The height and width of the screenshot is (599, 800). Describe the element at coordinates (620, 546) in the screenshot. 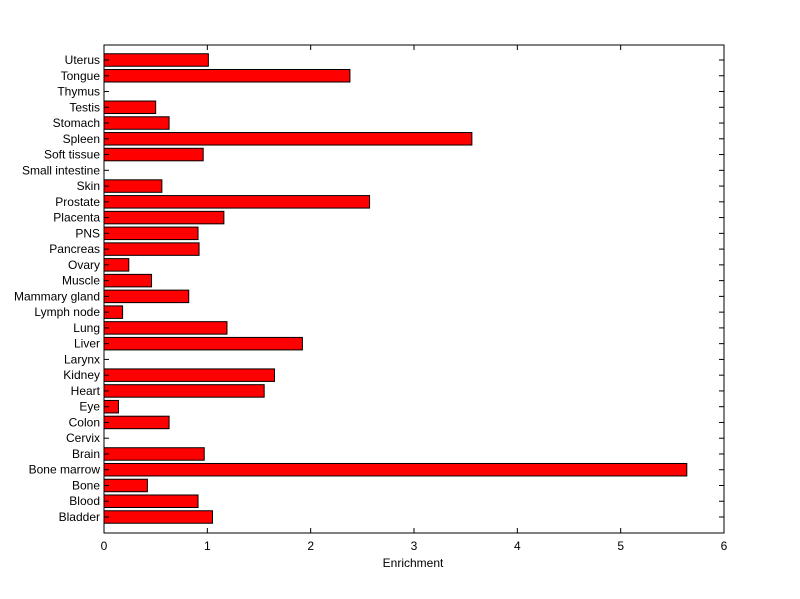

I see `x-tick-label-5: 5` at that location.